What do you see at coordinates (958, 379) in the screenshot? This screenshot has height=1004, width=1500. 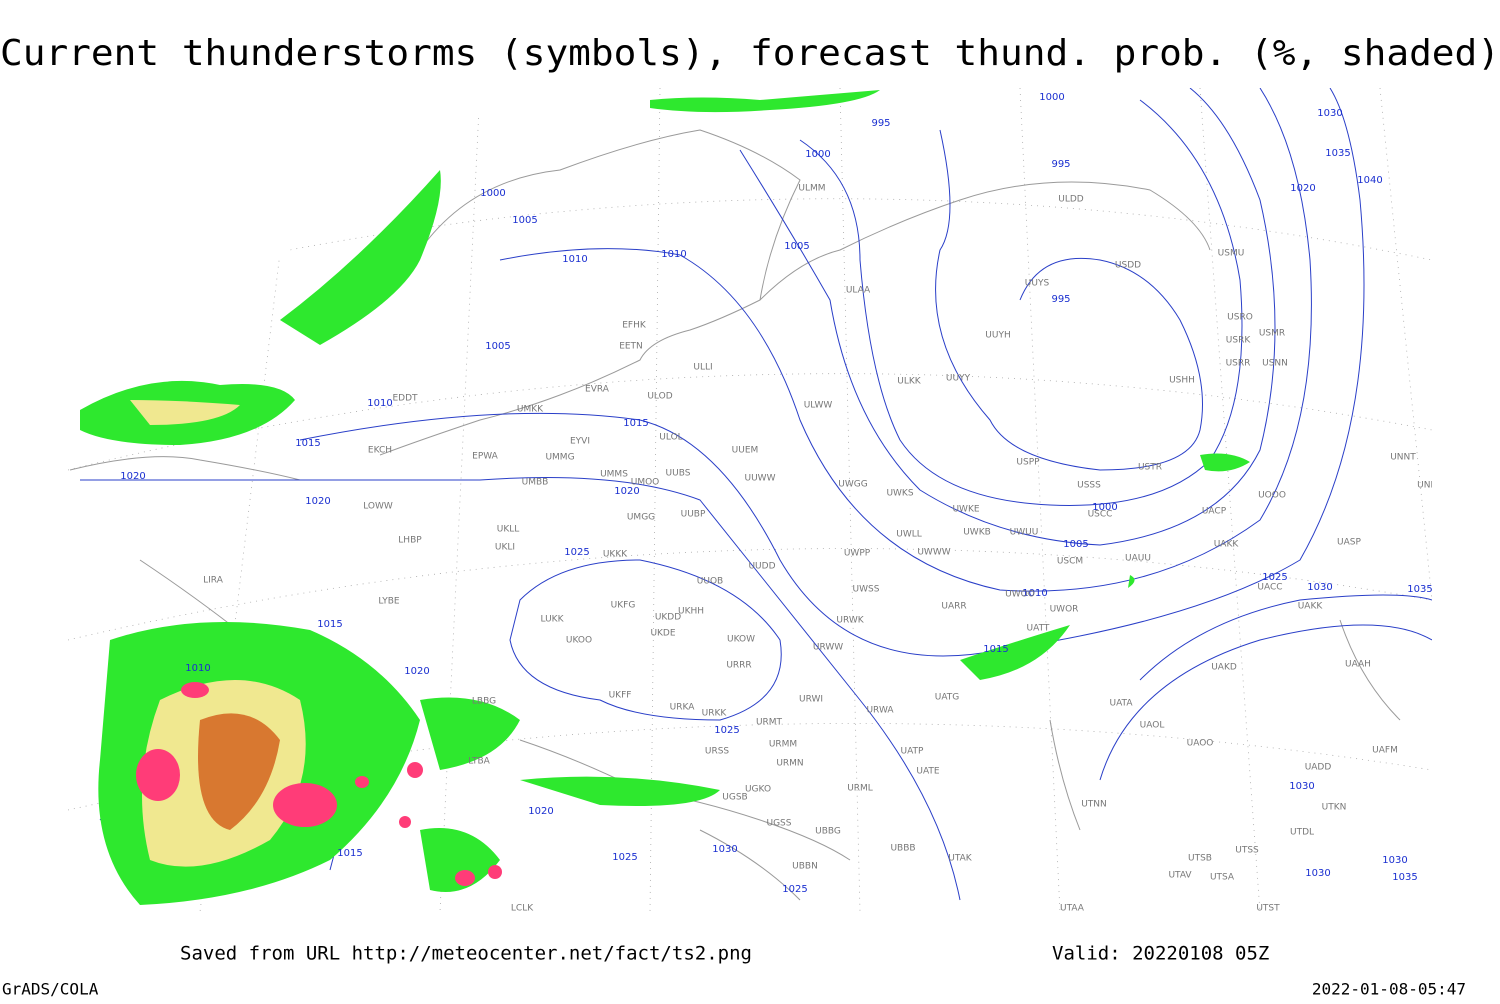 I see `station-label: UUYY` at bounding box center [958, 379].